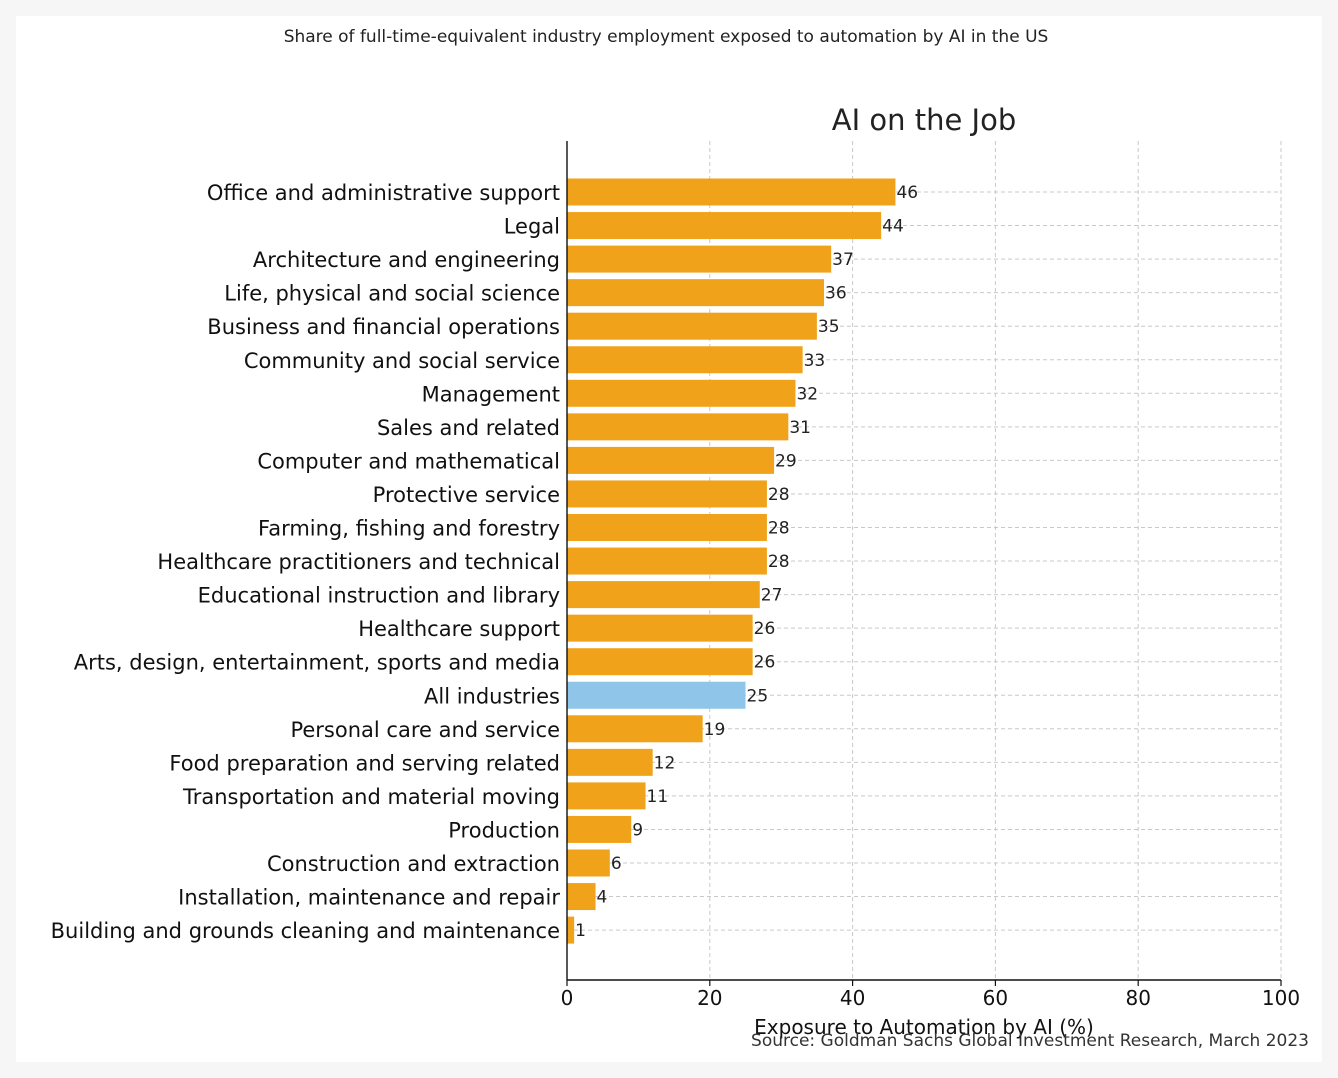 Image resolution: width=1338 pixels, height=1078 pixels. Describe the element at coordinates (459, 629) in the screenshot. I see `category-label: Healthcare support` at that location.